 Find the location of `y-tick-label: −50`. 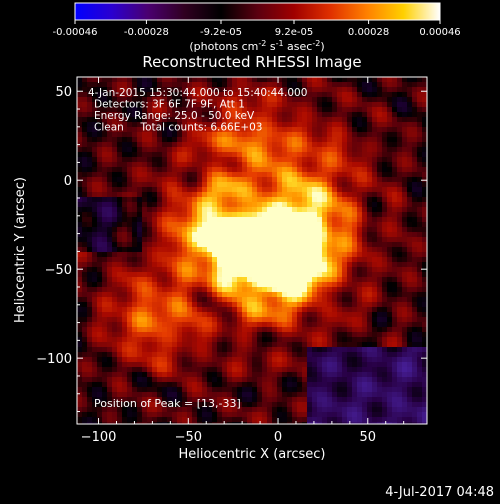

y-tick-label: −50 is located at coordinates (58, 270).